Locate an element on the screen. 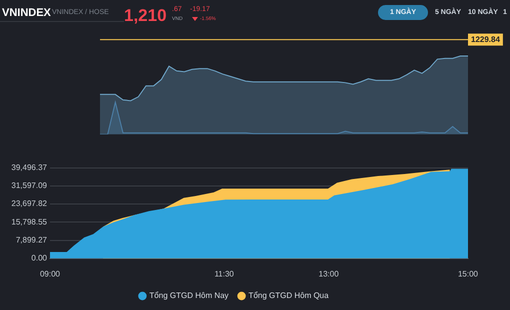  y-tick-label: 15,798.55 is located at coordinates (29, 221).